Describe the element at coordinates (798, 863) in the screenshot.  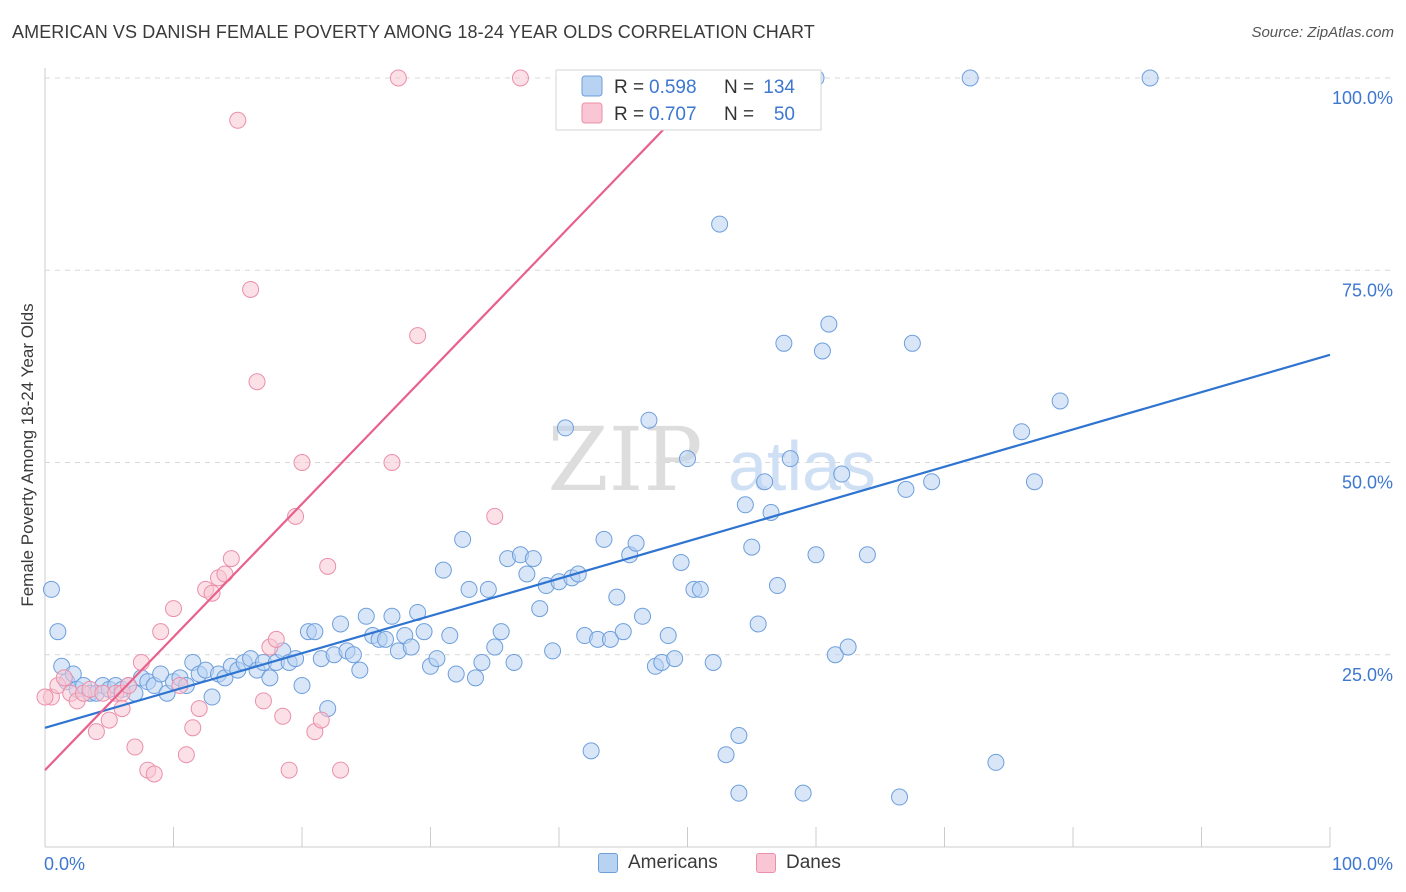
I see `legend-item-danes: Danes` at that location.